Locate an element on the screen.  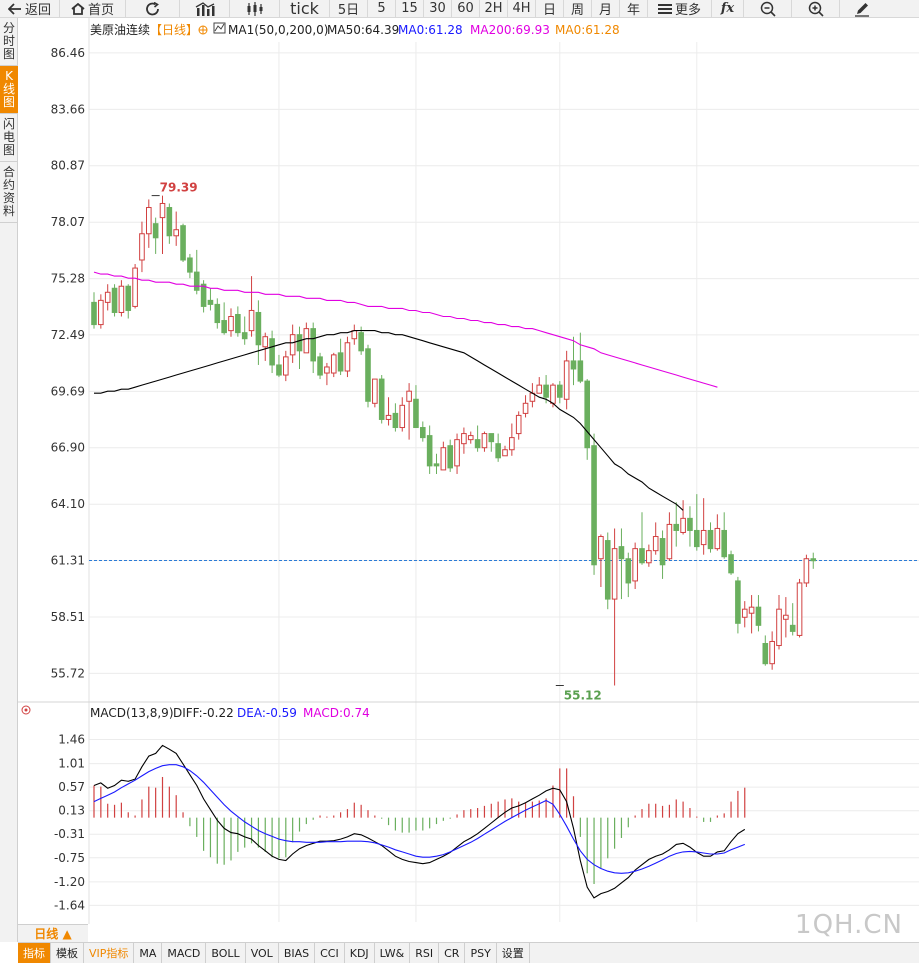
candles-button is located at coordinates (255, 9).